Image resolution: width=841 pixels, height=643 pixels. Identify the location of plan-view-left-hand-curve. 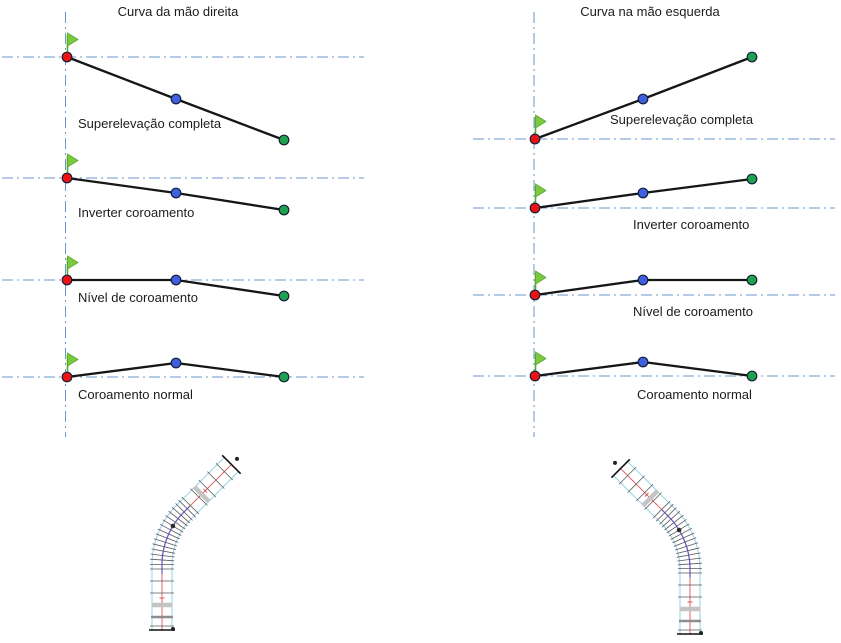
(656, 546).